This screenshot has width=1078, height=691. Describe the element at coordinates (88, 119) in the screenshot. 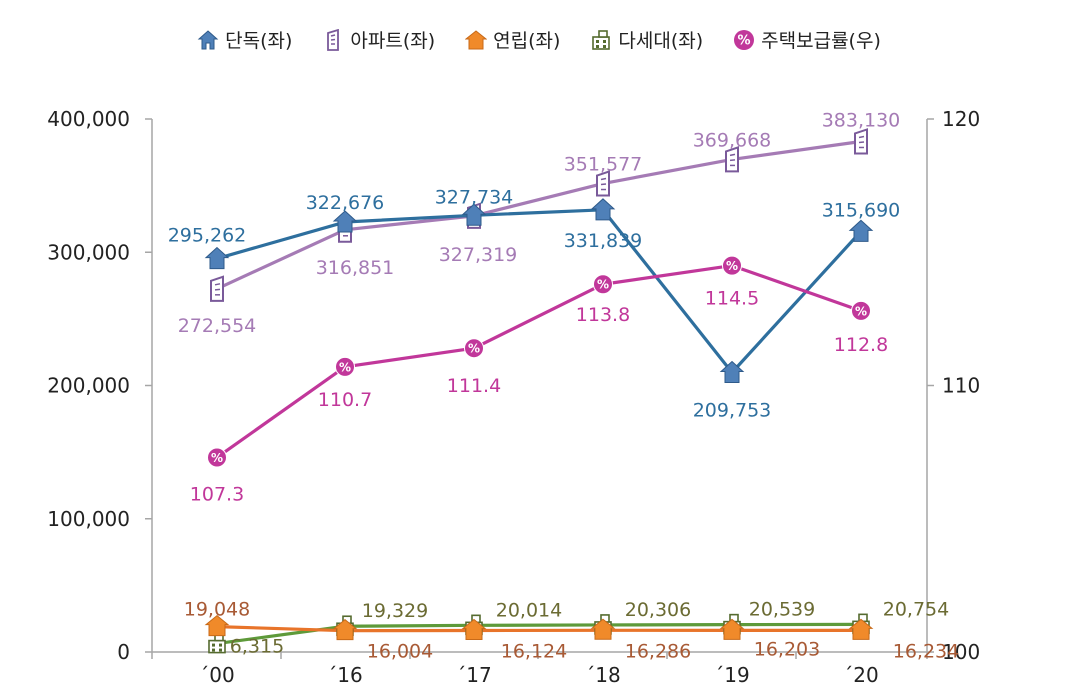

I see `left-tick-label: 400,000` at that location.